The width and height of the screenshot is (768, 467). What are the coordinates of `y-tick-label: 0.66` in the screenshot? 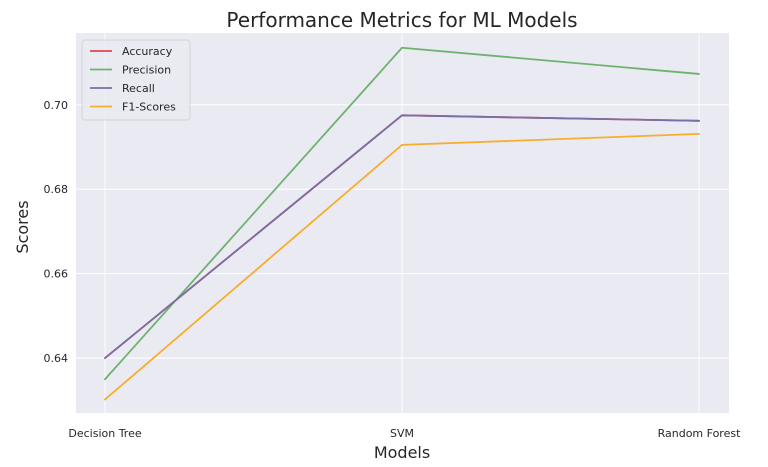 It's located at (56, 274).